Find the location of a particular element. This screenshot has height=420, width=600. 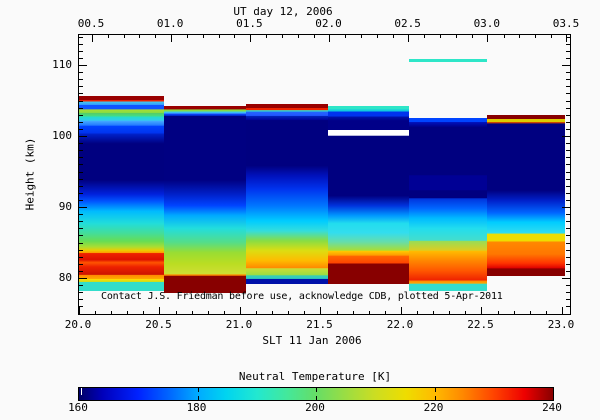

bottom-tick-label: 21.5 is located at coordinates (319, 324).